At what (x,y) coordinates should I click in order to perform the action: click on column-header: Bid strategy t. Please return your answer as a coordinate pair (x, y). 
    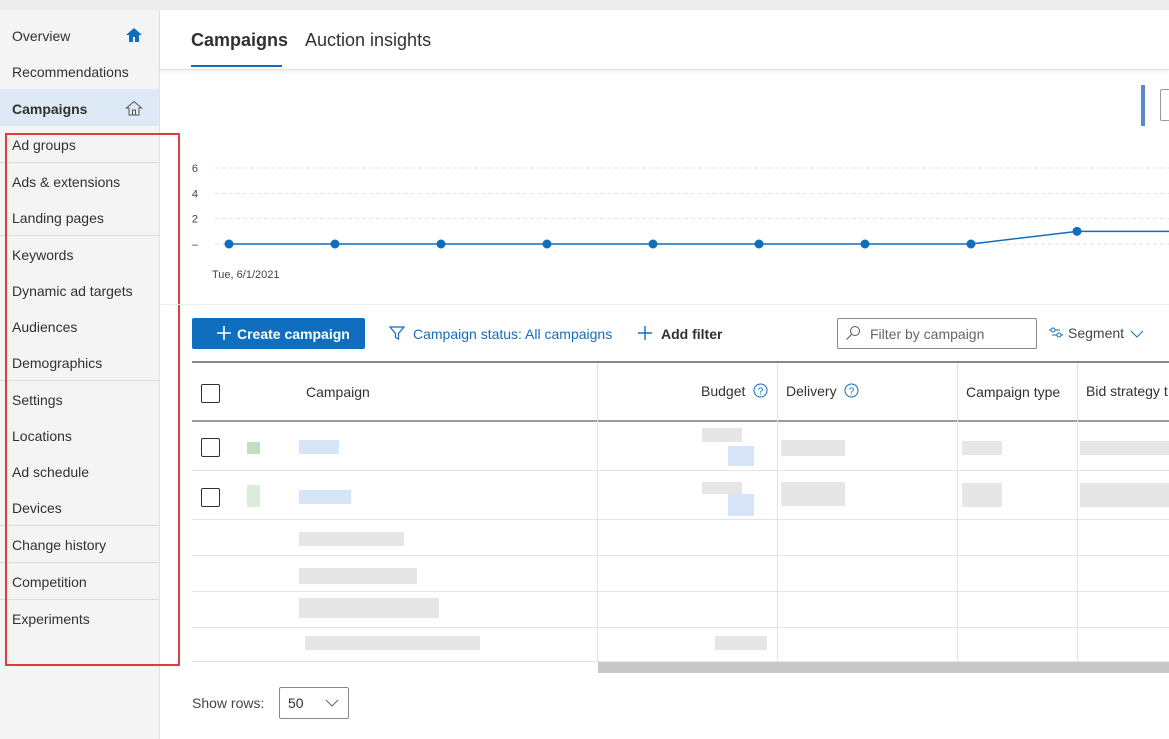
    Looking at the image, I should click on (1127, 391).